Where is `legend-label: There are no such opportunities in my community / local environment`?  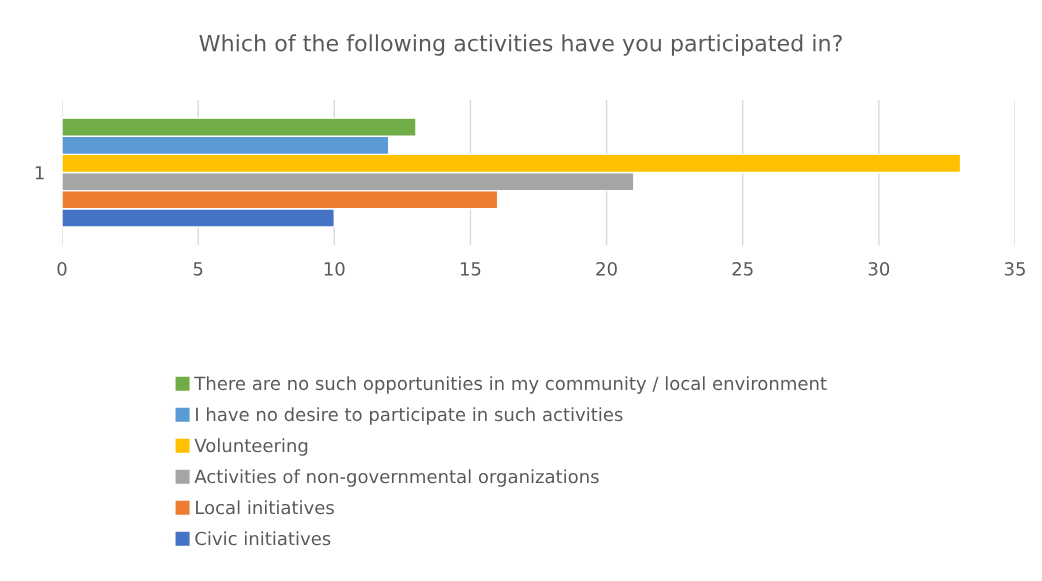
legend-label: There are no such opportunities in my community / local environment is located at coordinates (510, 385).